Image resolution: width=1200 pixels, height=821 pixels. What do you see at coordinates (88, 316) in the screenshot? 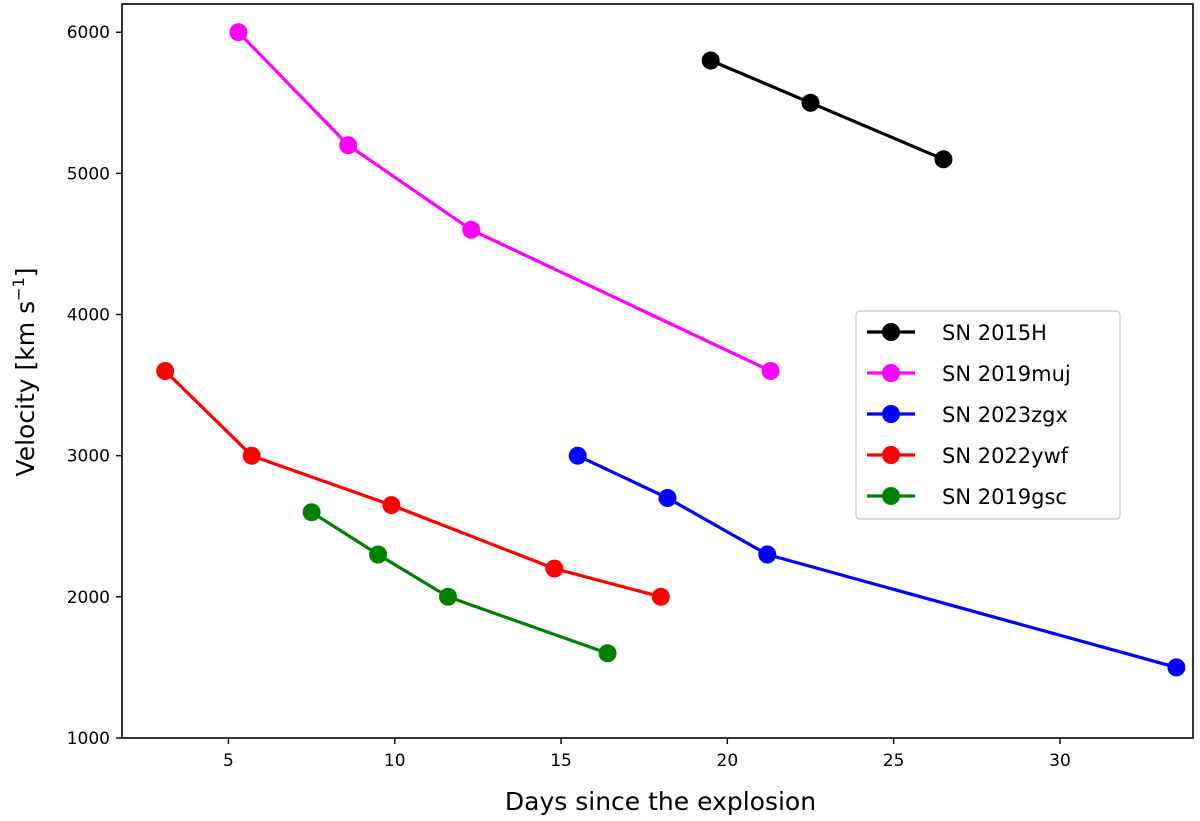
I see `y-tick-label: 4000` at bounding box center [88, 316].